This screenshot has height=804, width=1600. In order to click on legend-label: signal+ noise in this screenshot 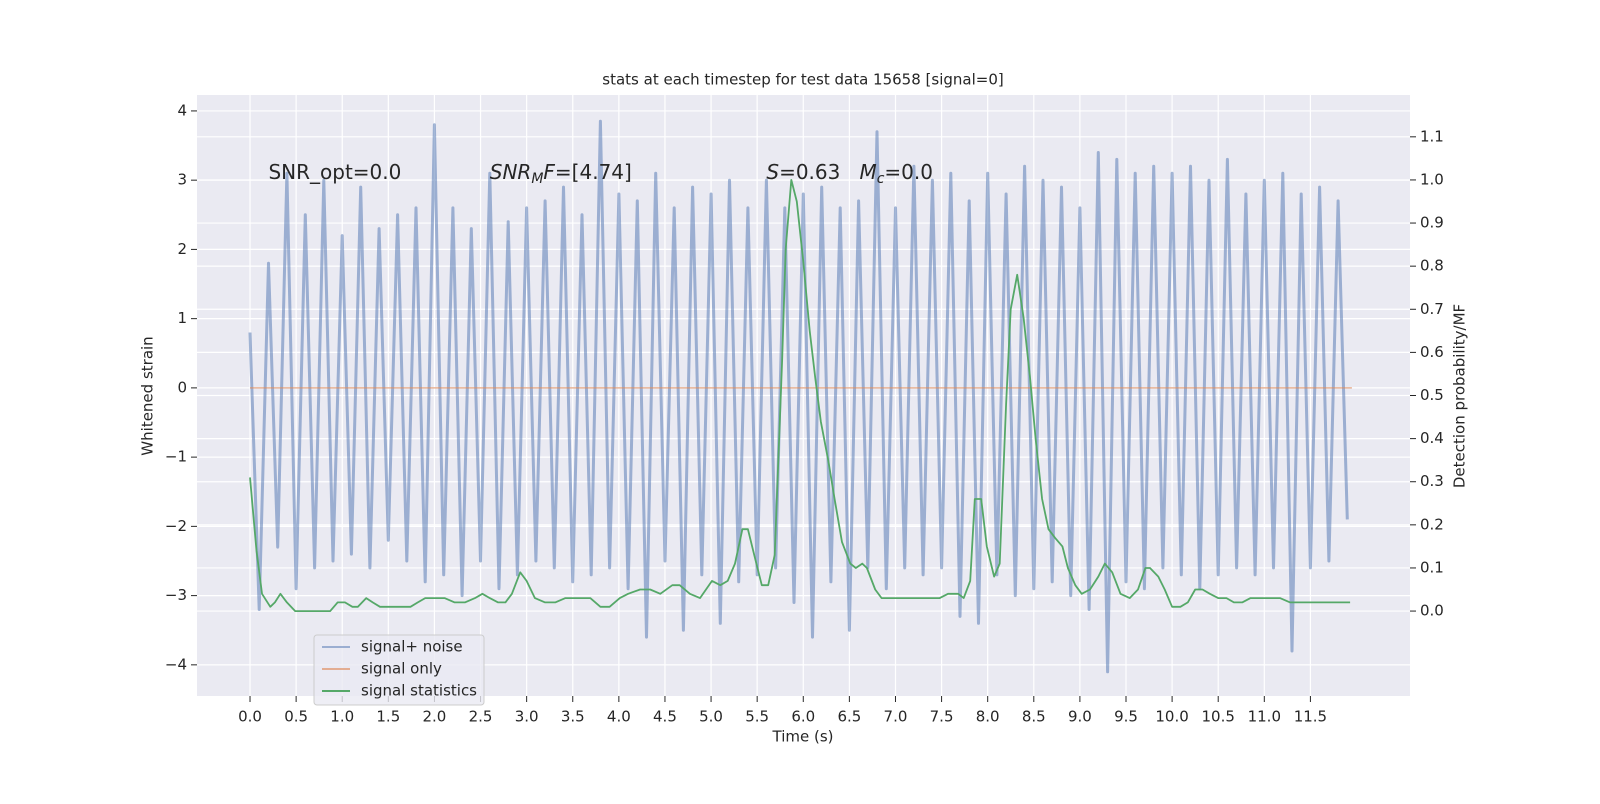, I will do `click(412, 647)`.